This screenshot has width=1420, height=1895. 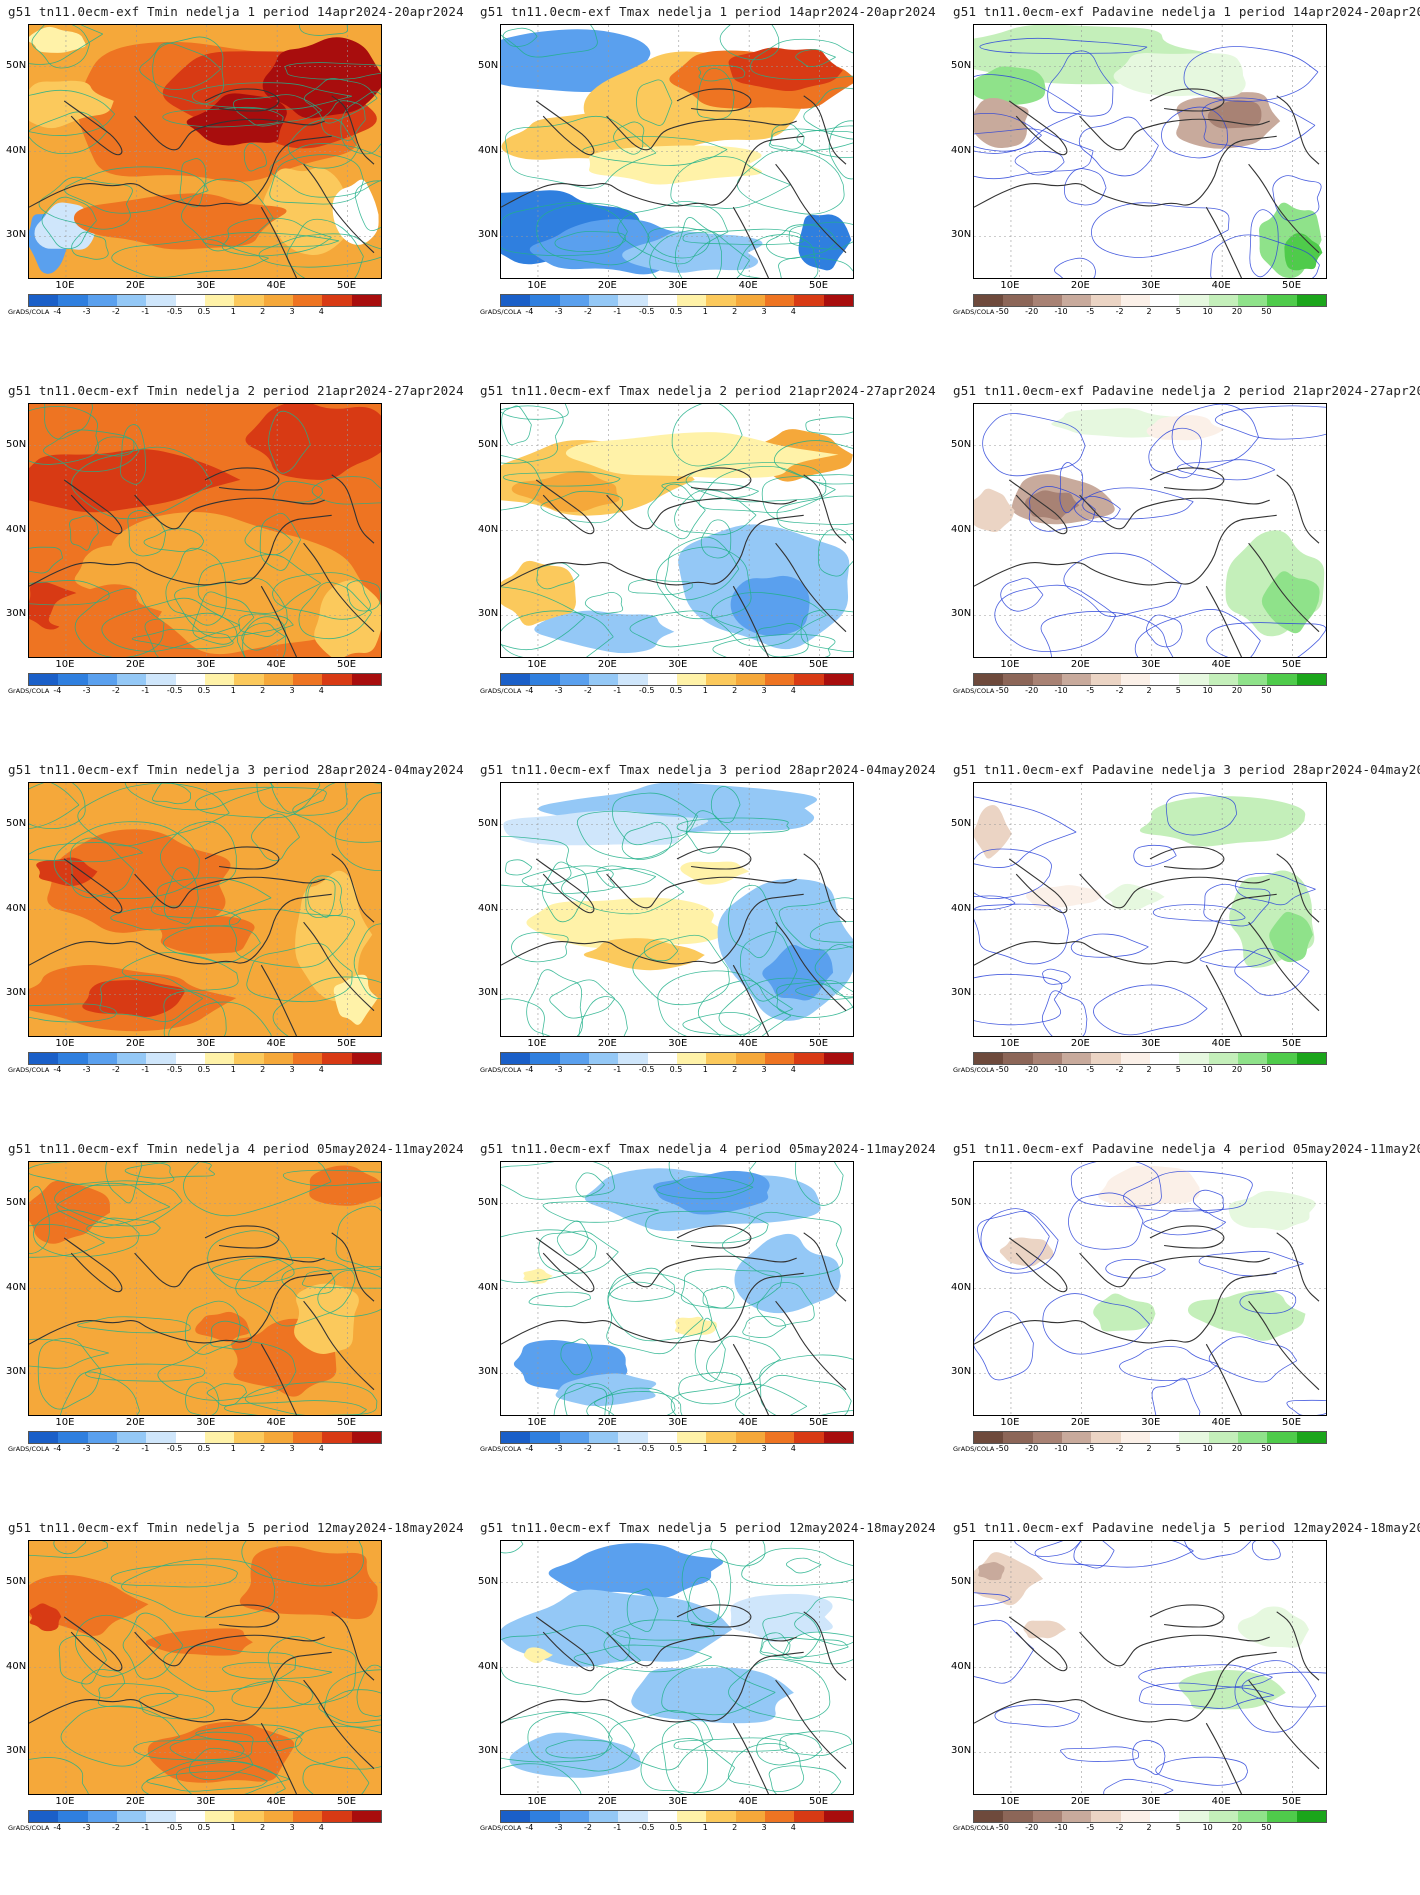 What do you see at coordinates (292, 311) in the screenshot?
I see `colorbar-label: 3` at bounding box center [292, 311].